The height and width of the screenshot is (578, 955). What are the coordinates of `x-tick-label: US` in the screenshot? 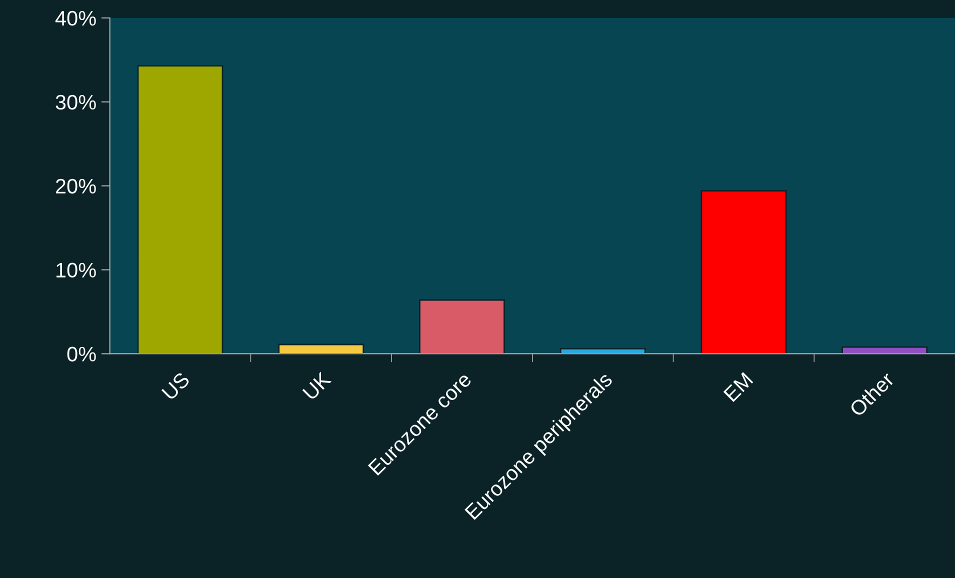 It's located at (175, 386).